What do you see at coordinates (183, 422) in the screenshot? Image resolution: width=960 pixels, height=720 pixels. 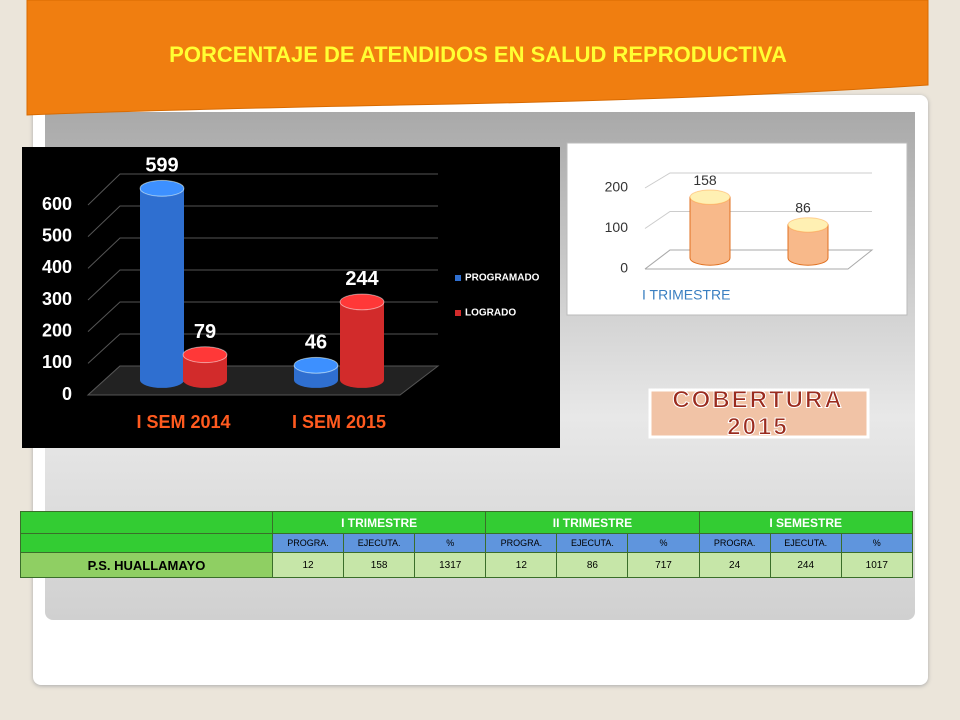 I see `x-tick-label: I SEM 2014` at bounding box center [183, 422].